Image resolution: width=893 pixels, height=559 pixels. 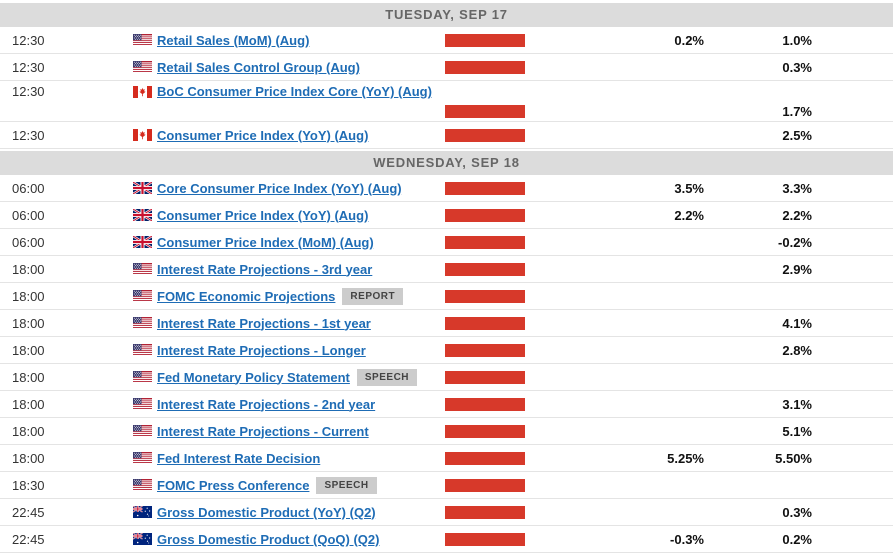 What do you see at coordinates (258, 67) in the screenshot?
I see `event-link: Retail Sales Control Group (Aug)` at bounding box center [258, 67].